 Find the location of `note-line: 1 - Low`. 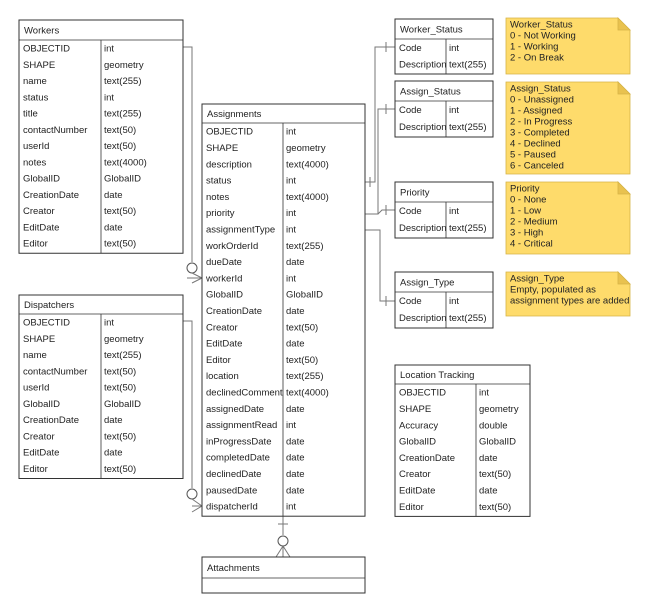

note-line: 1 - Low is located at coordinates (525, 211).